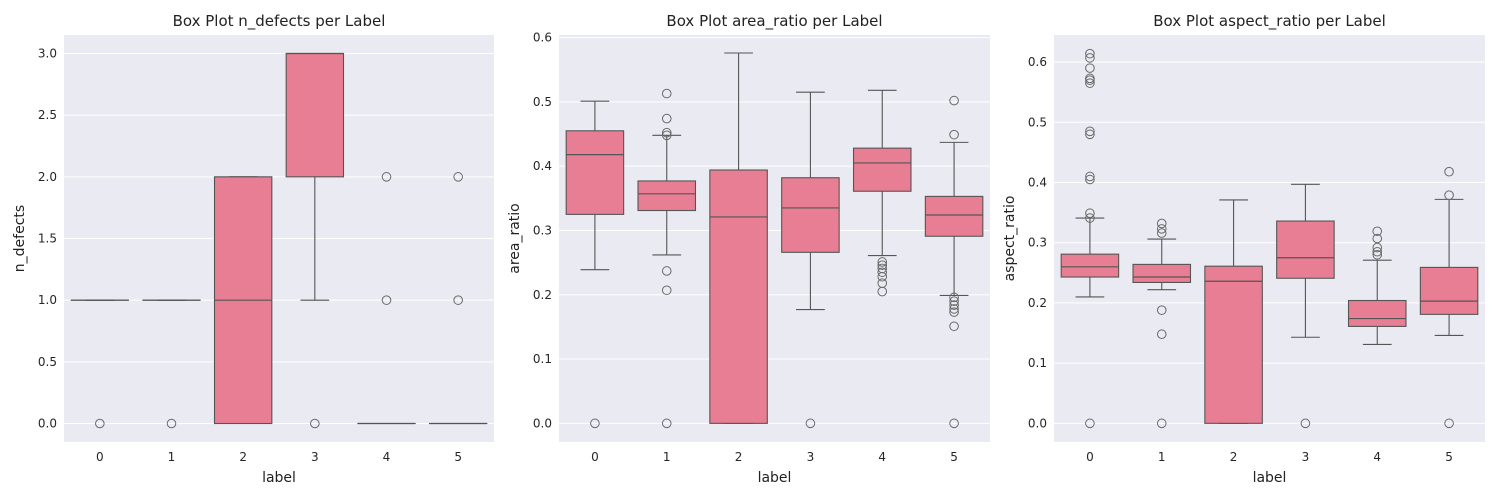 The image size is (1500, 500). Describe the element at coordinates (774, 21) in the screenshot. I see `chart-title: Box Plot area_ratio per Label` at that location.